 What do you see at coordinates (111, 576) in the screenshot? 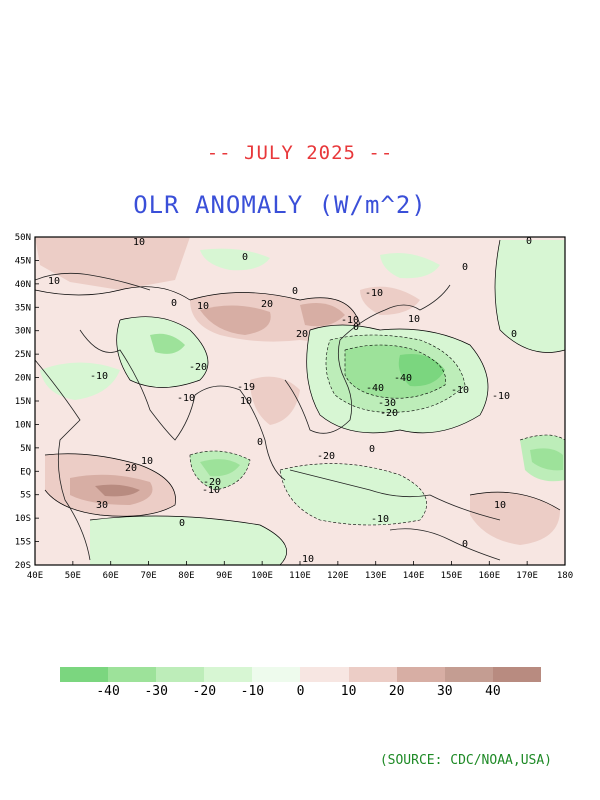
I see `longitude-tick-label: 60E` at bounding box center [111, 576].